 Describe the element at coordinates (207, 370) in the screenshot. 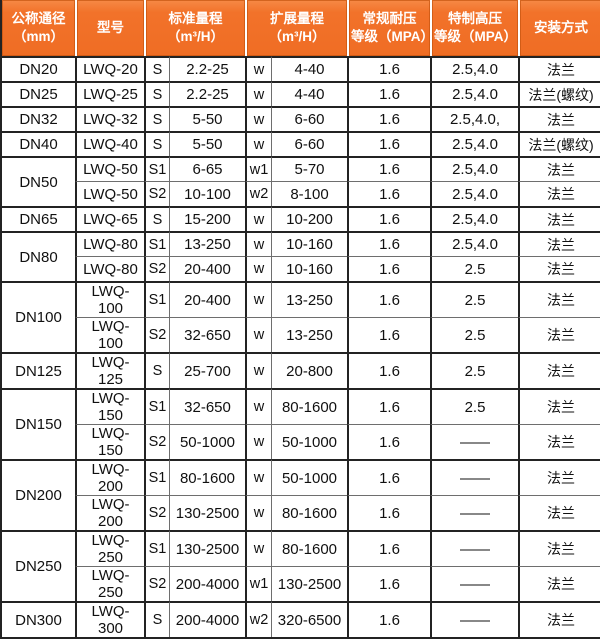

I see `standard-range-cell: 25-700` at that location.